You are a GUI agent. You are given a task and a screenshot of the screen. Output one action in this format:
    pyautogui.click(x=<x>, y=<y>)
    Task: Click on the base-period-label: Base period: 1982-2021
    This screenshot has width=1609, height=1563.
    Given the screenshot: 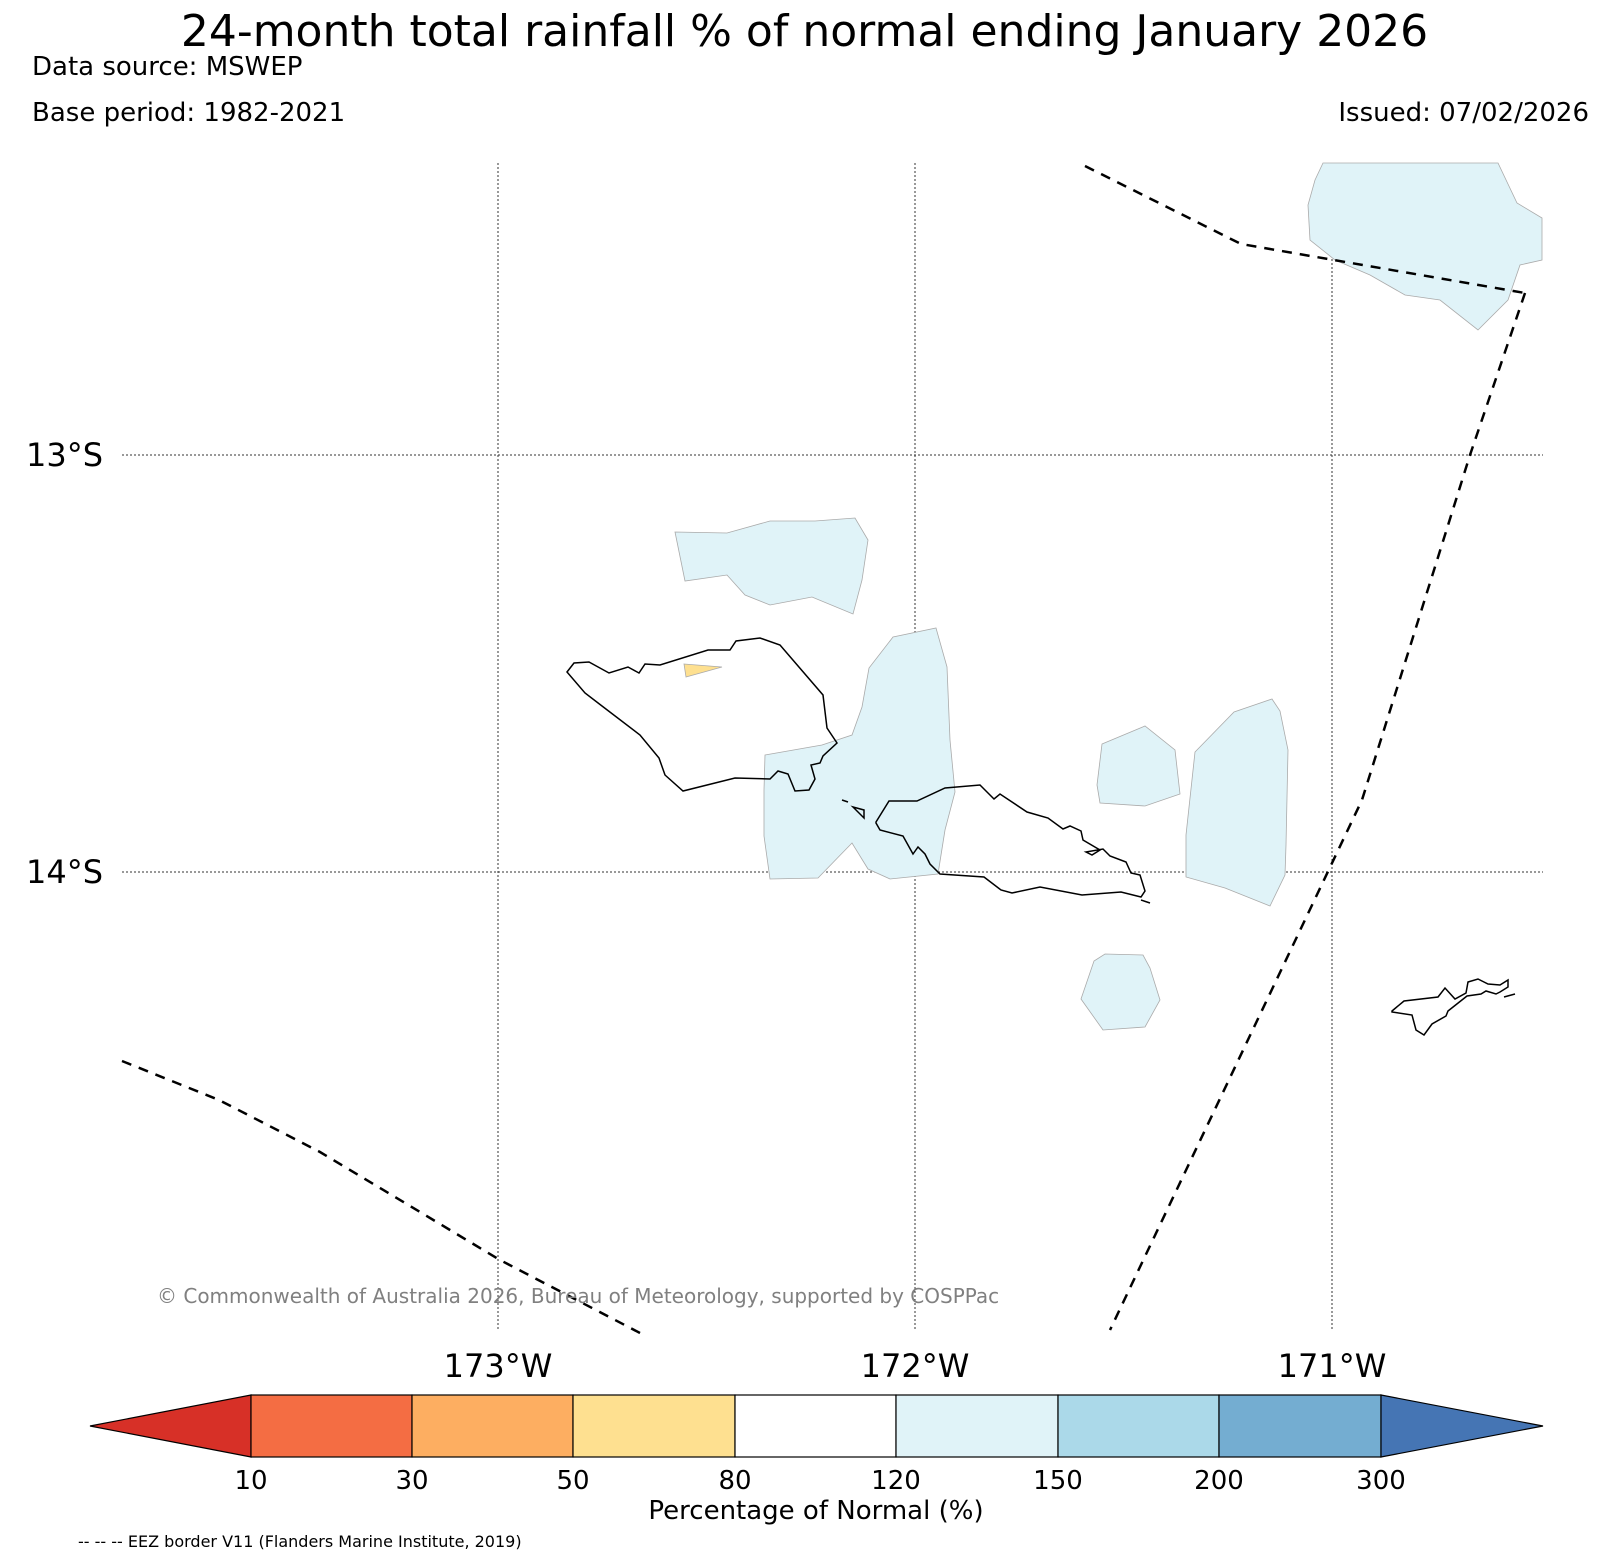 What is the action you would take?
    pyautogui.click(x=189, y=113)
    